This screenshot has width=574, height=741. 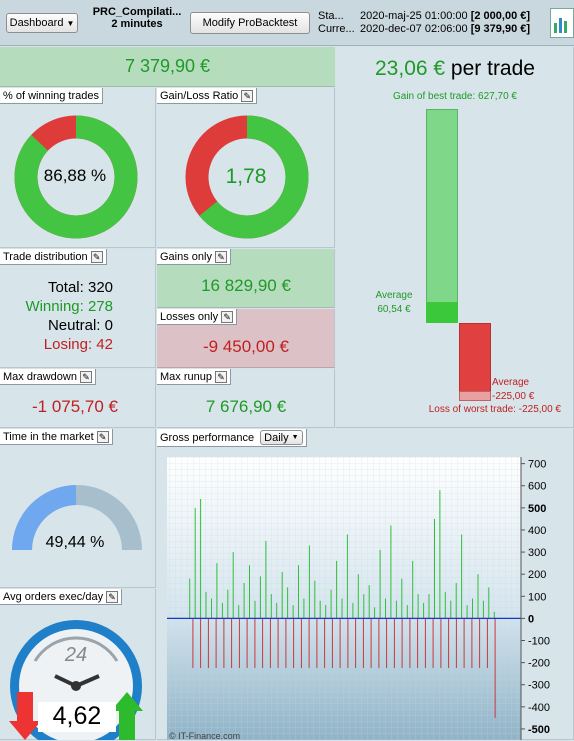 I want to click on system-info: PRC_Compilati... 2 minutes, so click(x=137, y=18).